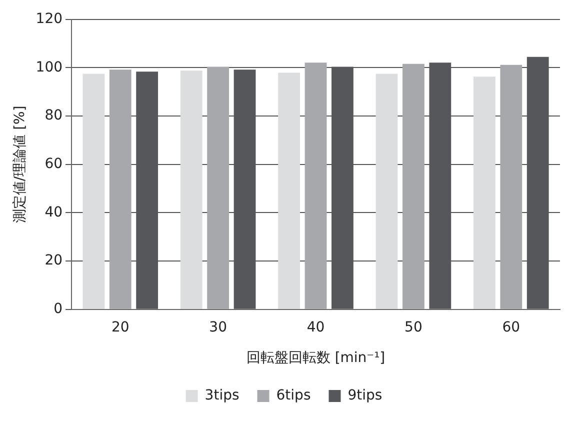 The height and width of the screenshot is (423, 574). Describe the element at coordinates (365, 396) in the screenshot. I see `legend-label: 9tips` at that location.